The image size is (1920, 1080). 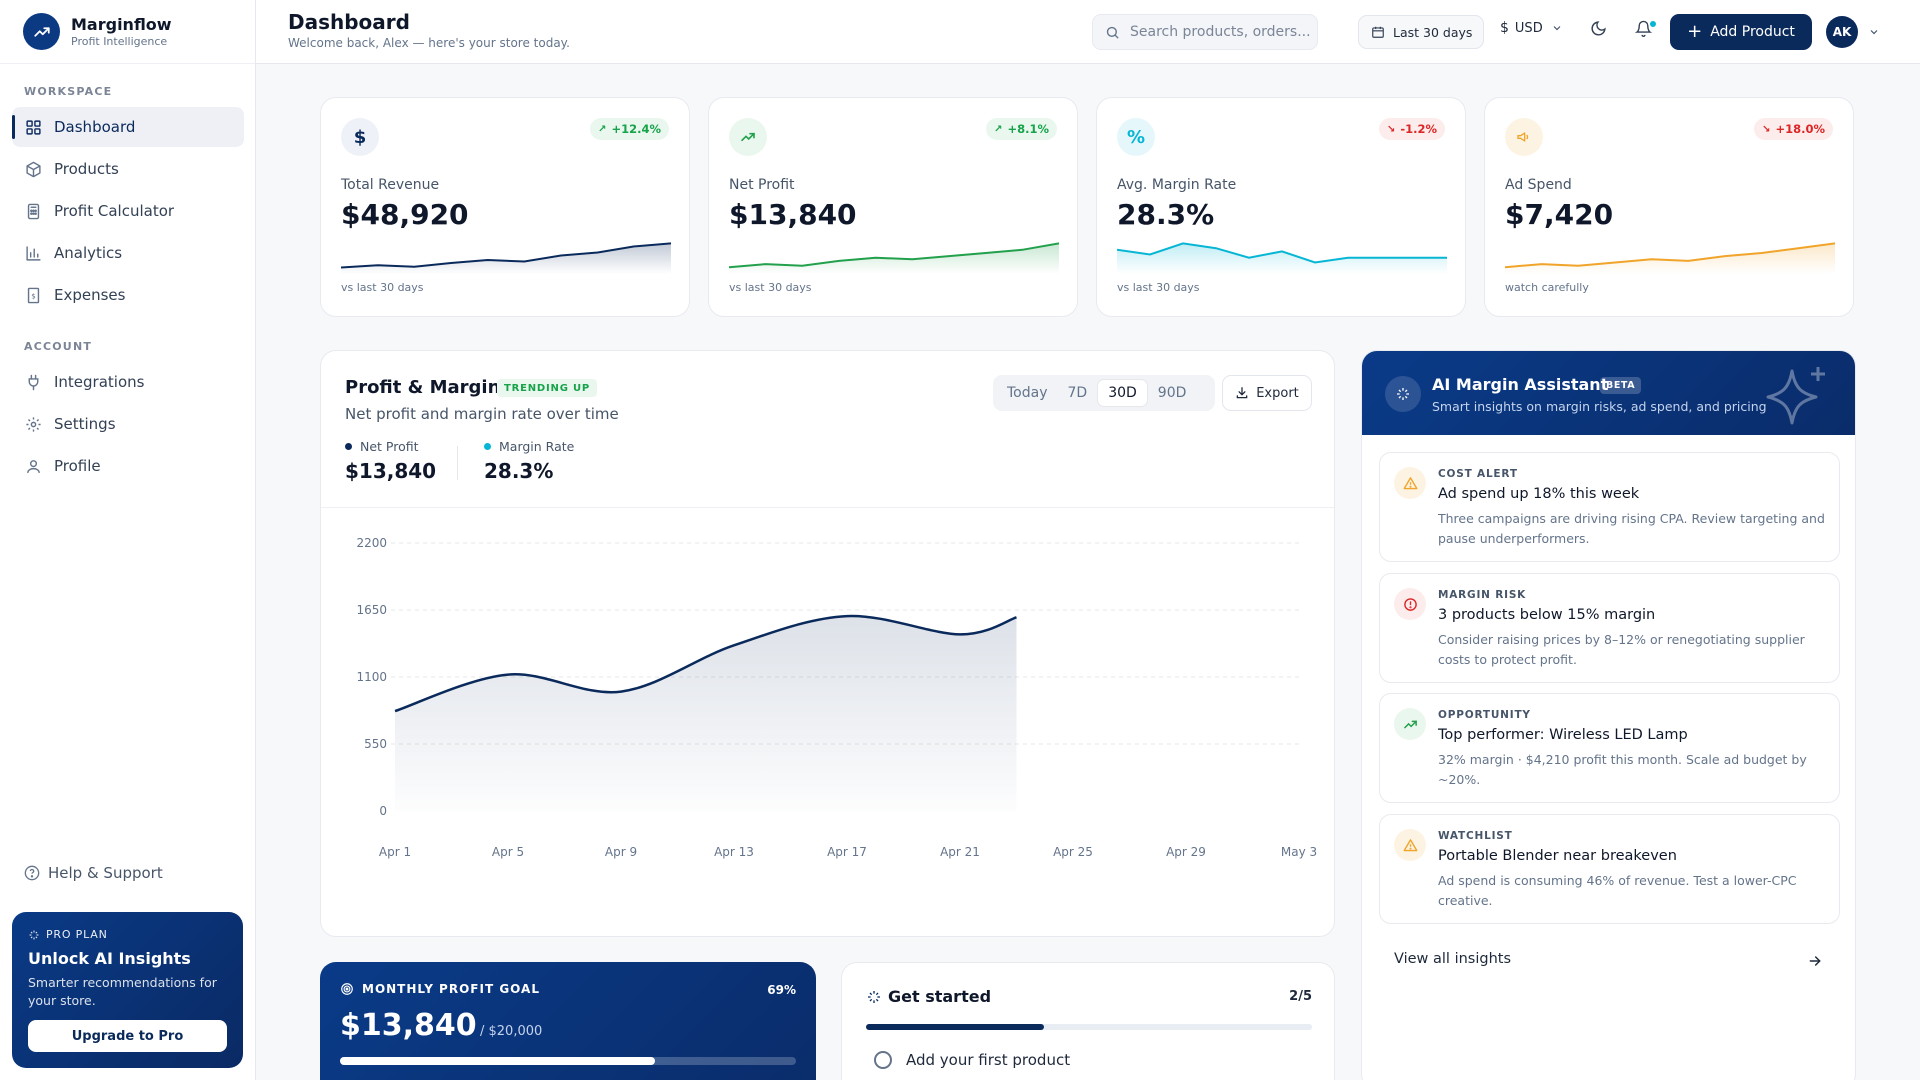 I want to click on logo-trend-icon, so click(x=41, y=31).